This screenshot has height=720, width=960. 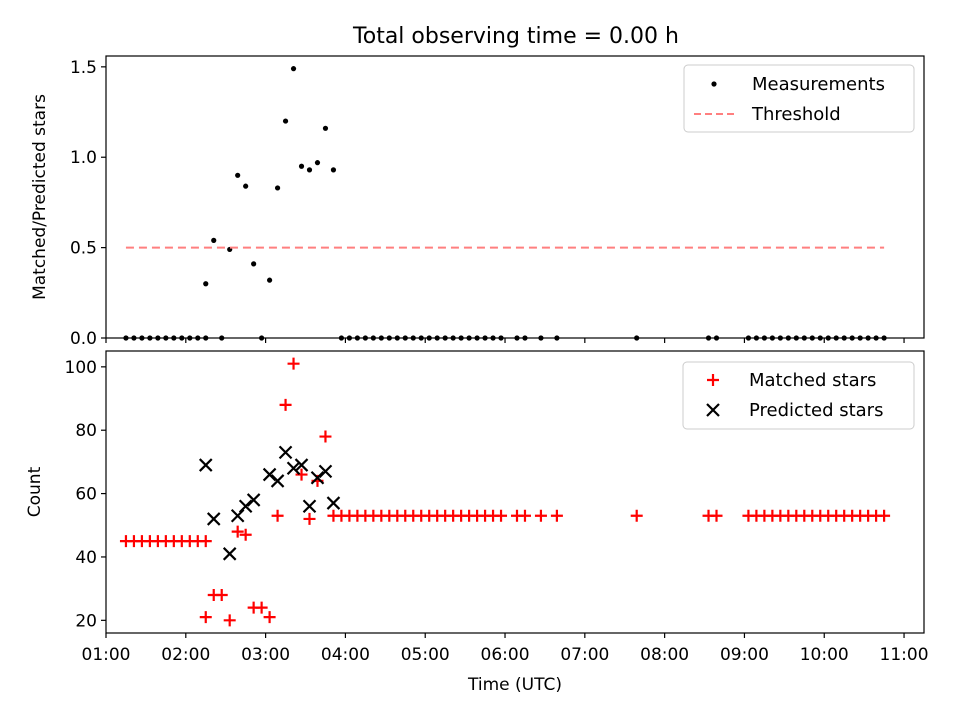 I want to click on count-legend: Matched stars Predicted stars, so click(x=798, y=395).